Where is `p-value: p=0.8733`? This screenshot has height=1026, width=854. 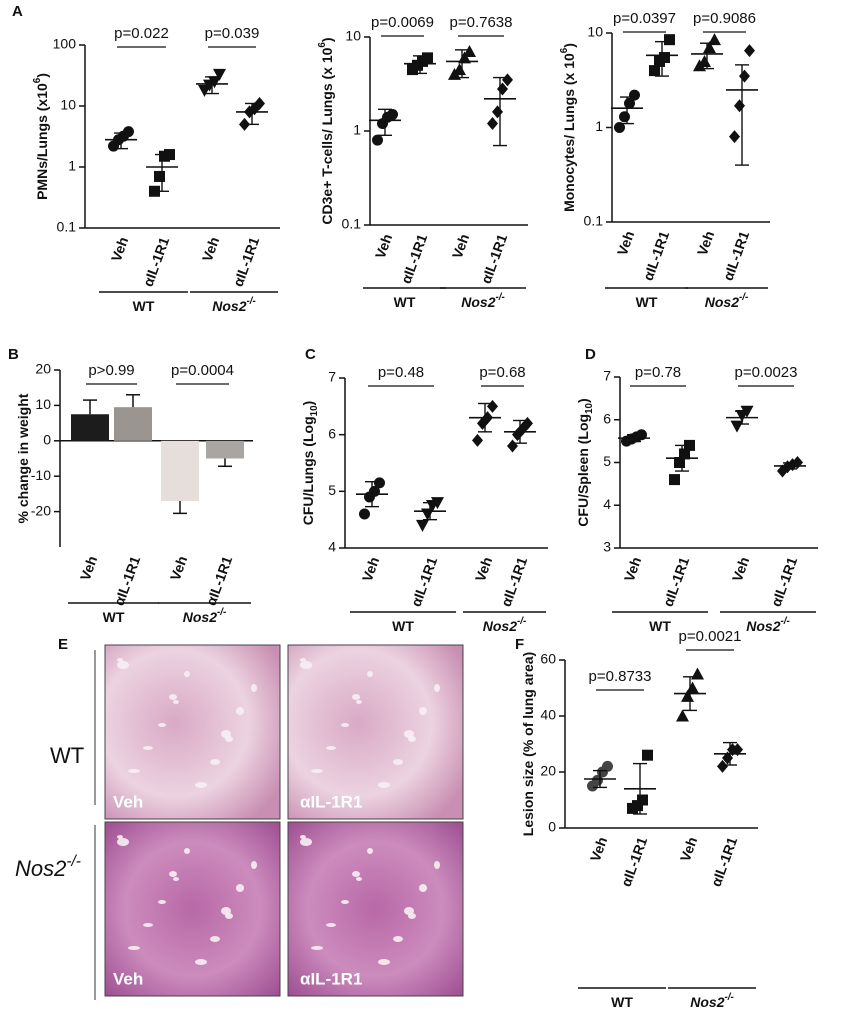
p-value: p=0.8733 is located at coordinates (620, 676).